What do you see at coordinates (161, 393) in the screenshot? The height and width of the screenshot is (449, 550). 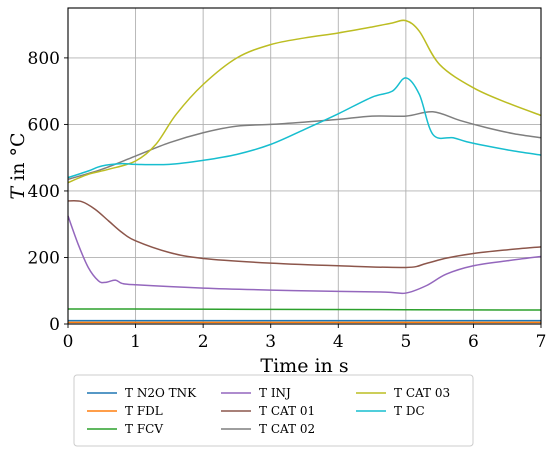 I see `legend-label-t-n2o-tnk: T N2O TNK` at bounding box center [161, 393].